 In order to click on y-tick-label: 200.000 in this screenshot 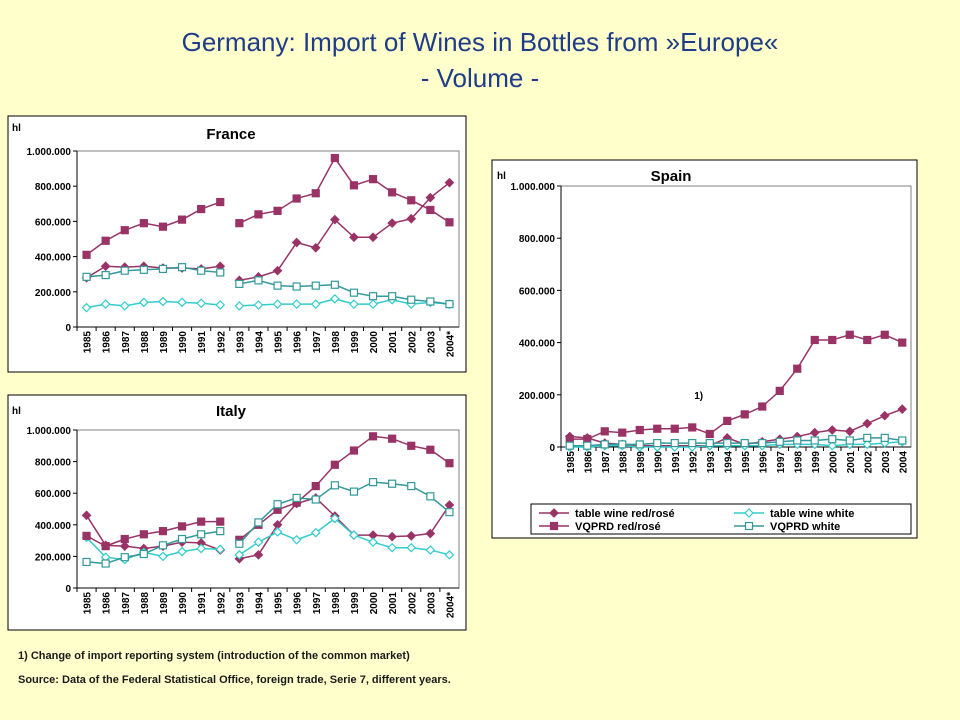, I will do `click(53, 293)`.